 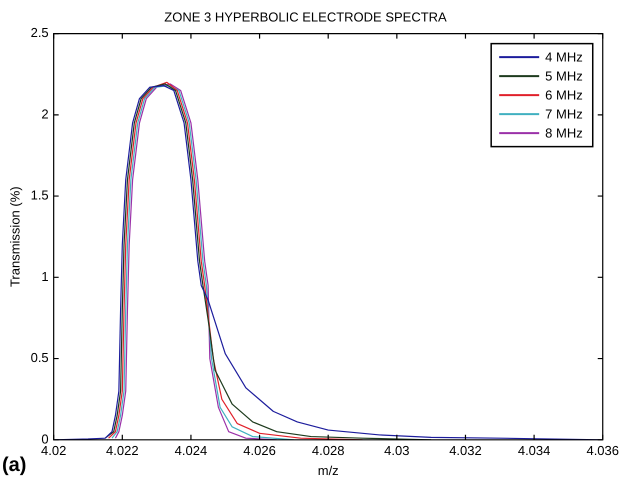 I want to click on y-tick-label: 2, so click(x=45, y=114).